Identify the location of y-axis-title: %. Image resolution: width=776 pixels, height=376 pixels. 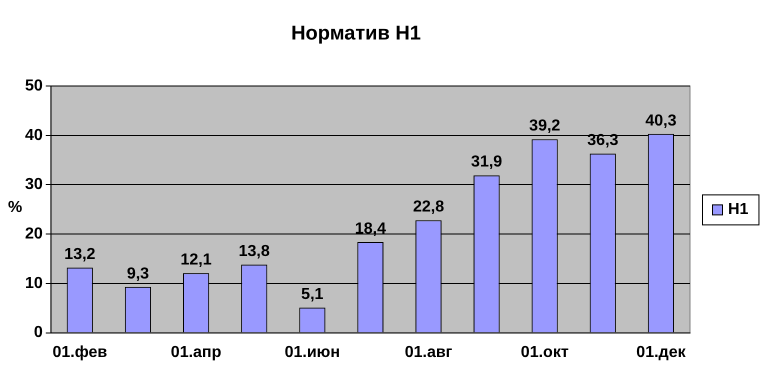
(15, 207).